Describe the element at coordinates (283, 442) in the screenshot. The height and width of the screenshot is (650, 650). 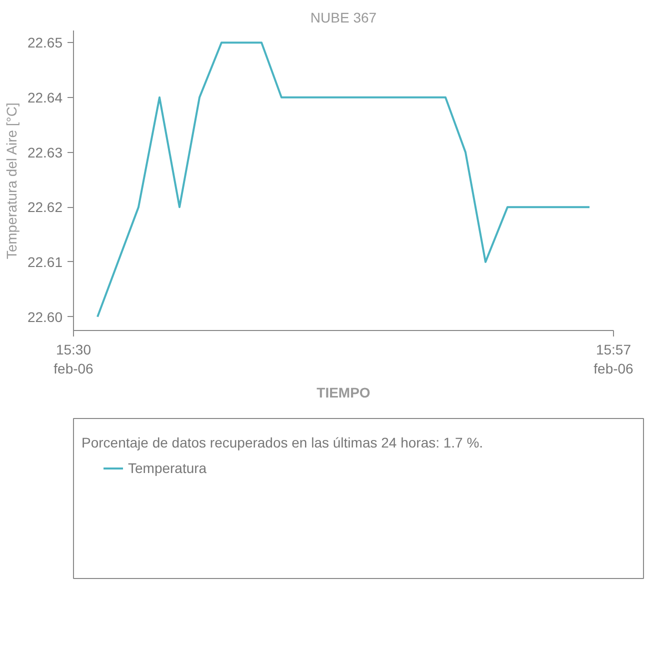
I see `text: Porcentaje de datos recuperados en las últimas 24 horas: 1.7 %.` at that location.